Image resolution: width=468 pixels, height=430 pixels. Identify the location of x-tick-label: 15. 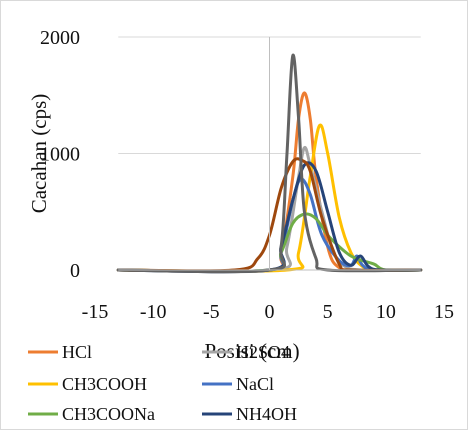
(444, 312).